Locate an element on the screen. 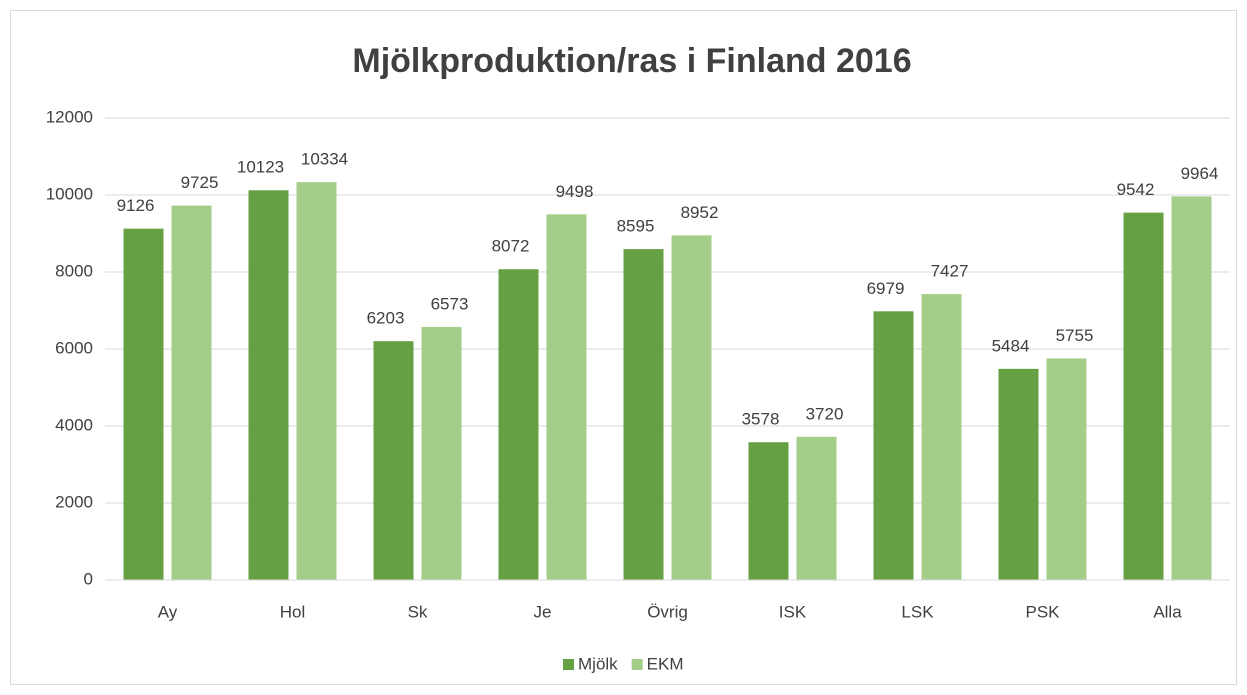  y-tick-label: 2000 is located at coordinates (74, 501).